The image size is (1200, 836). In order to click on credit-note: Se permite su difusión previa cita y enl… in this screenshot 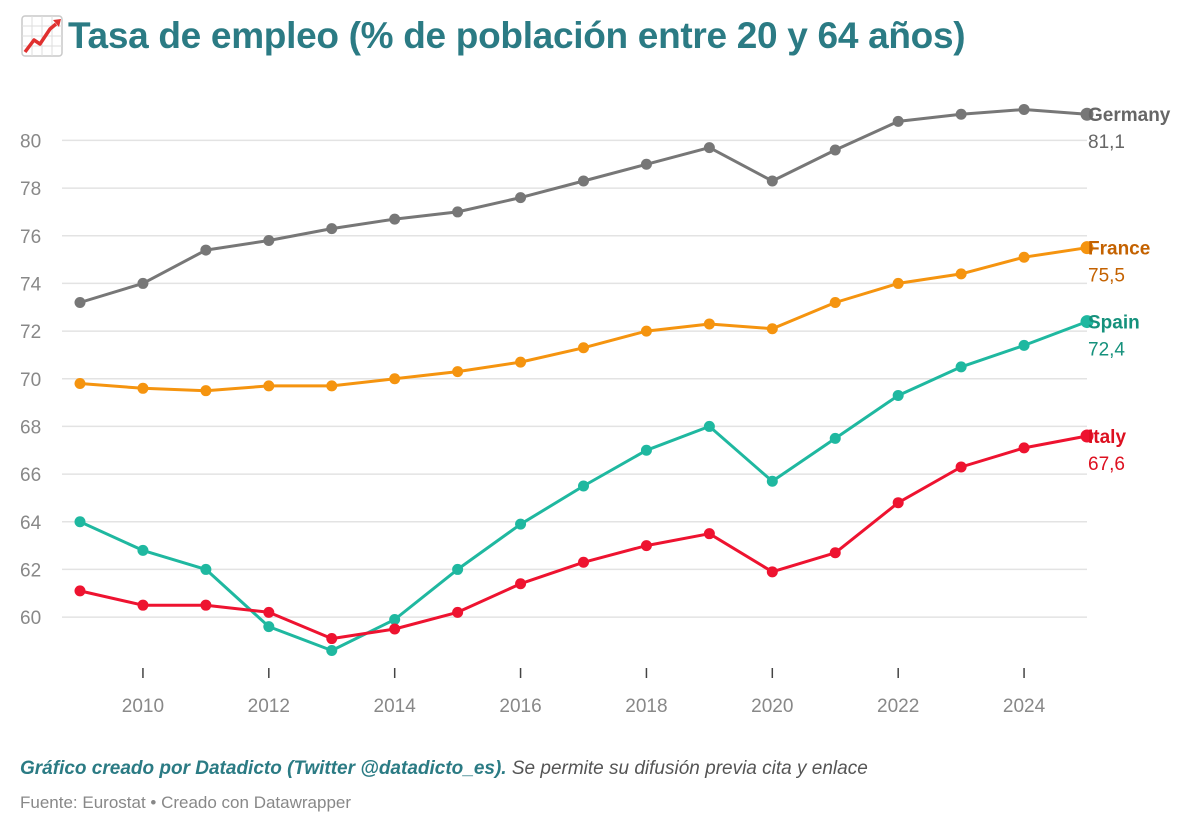, I will do `click(687, 768)`.